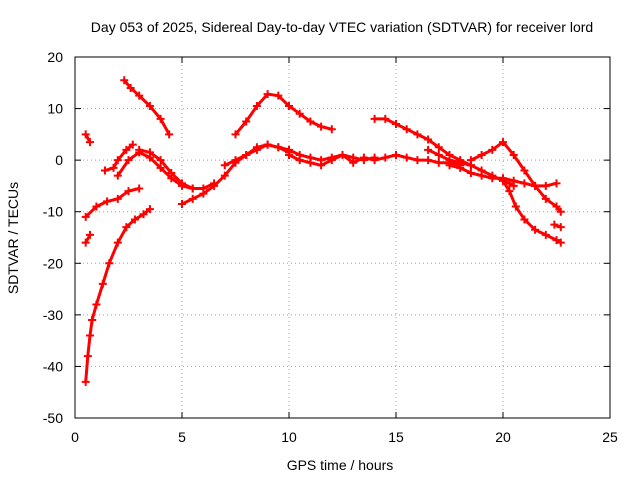 Image resolution: width=640 pixels, height=480 pixels. I want to click on y-tick-label: 10, so click(55, 109).